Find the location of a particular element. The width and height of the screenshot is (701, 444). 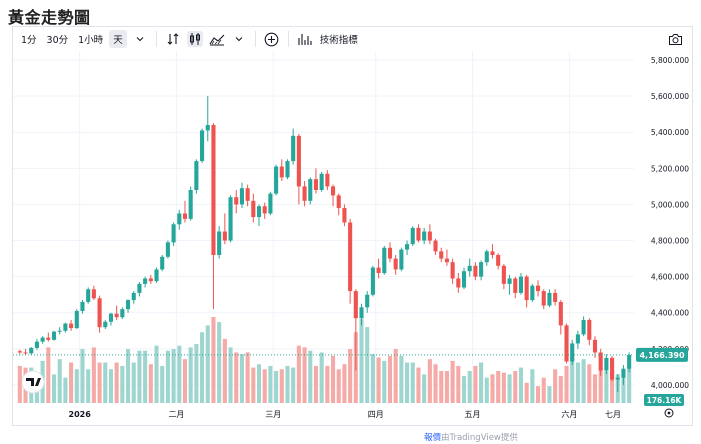

volume-label: 176.16K is located at coordinates (665, 400).